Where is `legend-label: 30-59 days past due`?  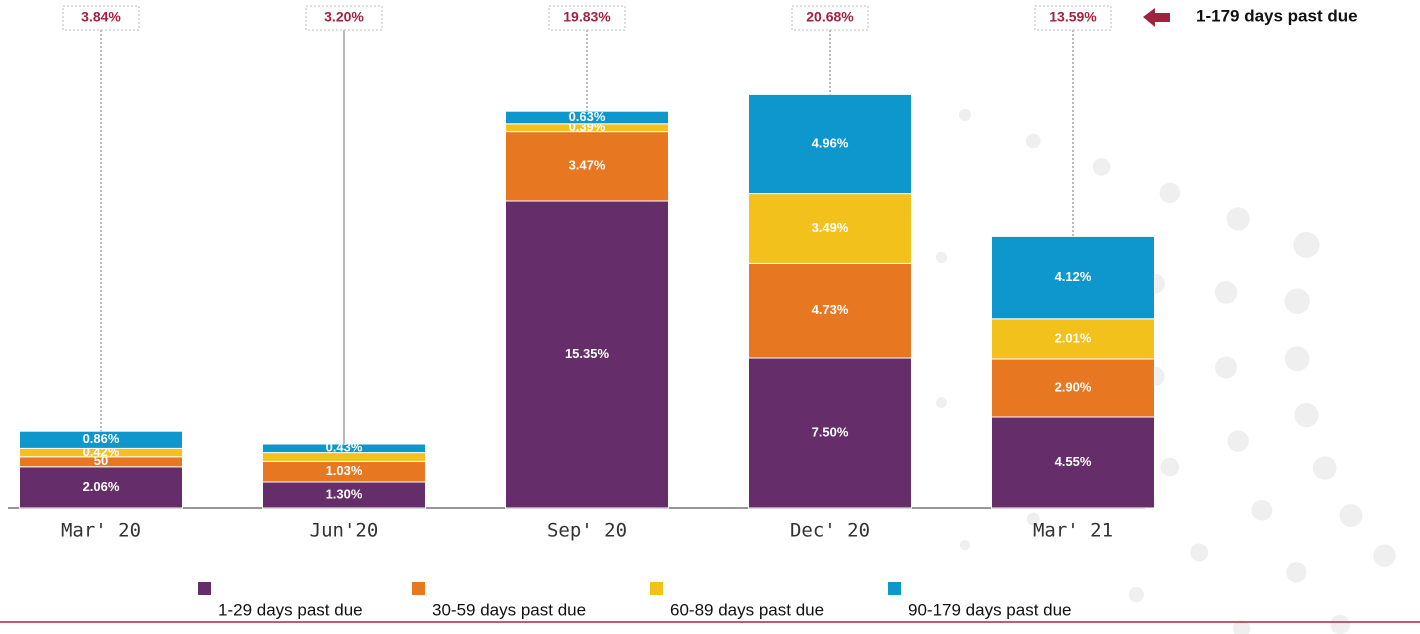
legend-label: 30-59 days past due is located at coordinates (509, 609).